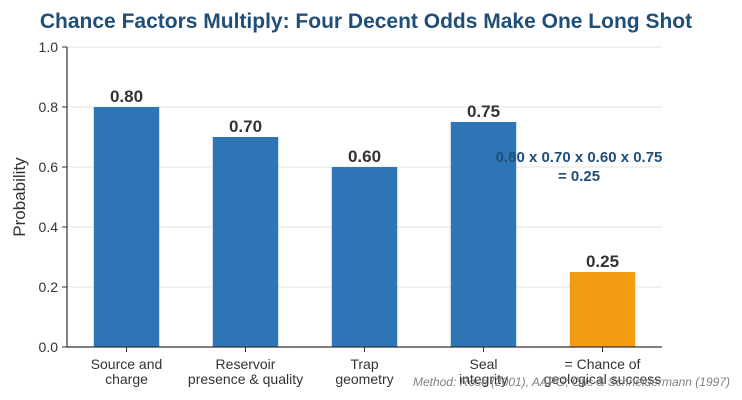 This screenshot has height=400, width=742. I want to click on y-tick-label: 0.4, so click(49, 227).